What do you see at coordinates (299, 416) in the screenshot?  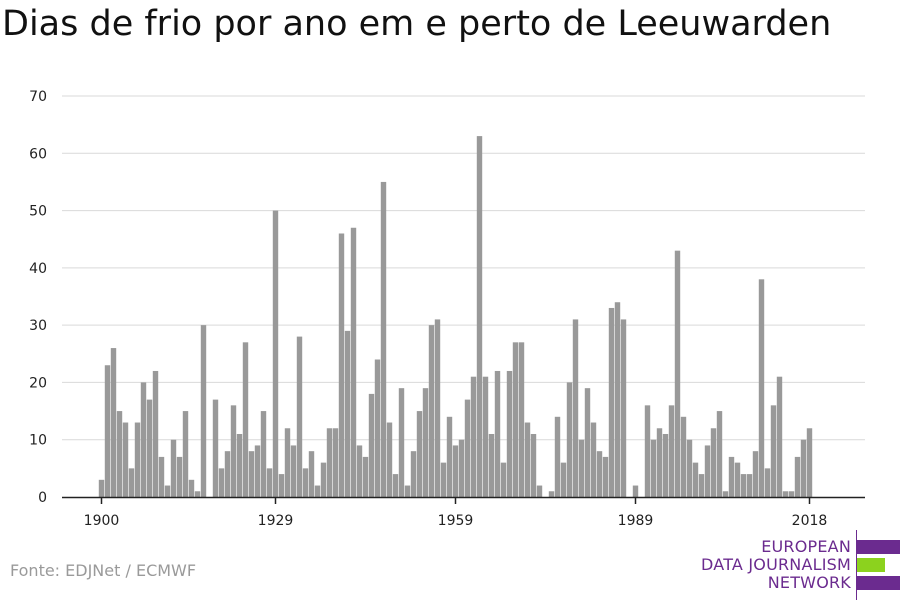 I see `bar-1933` at bounding box center [299, 416].